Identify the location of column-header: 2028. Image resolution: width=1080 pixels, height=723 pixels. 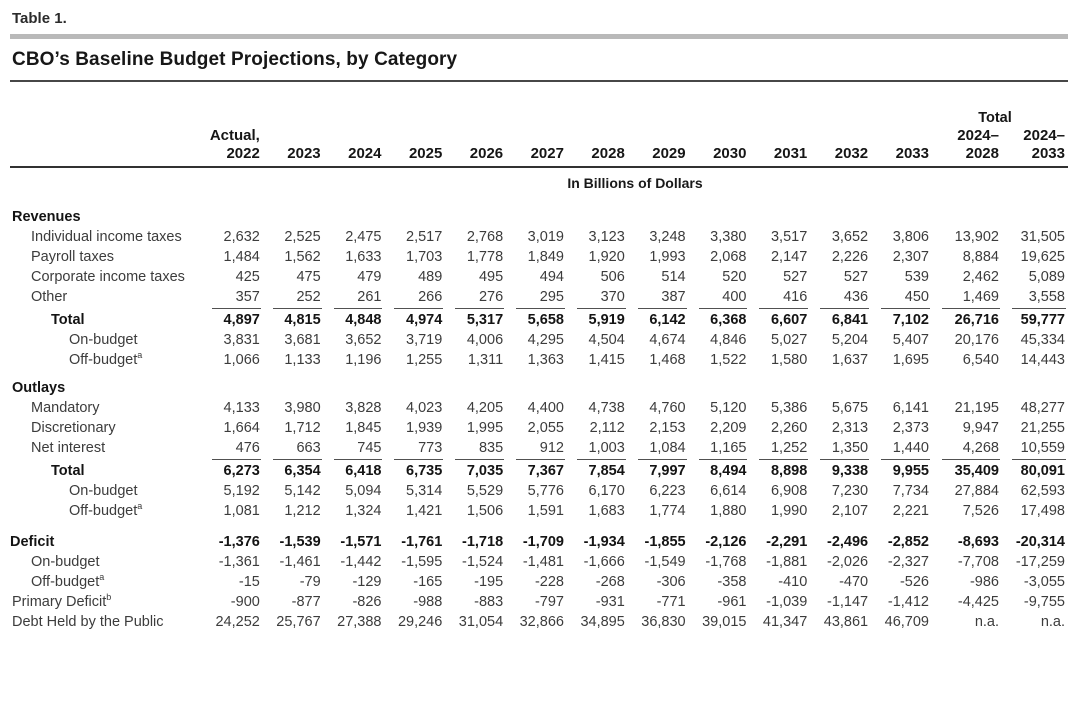
(597, 148).